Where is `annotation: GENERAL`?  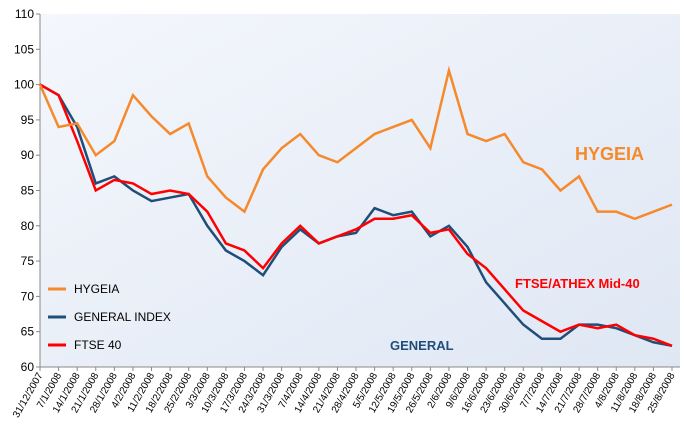
annotation: GENERAL is located at coordinates (422, 345).